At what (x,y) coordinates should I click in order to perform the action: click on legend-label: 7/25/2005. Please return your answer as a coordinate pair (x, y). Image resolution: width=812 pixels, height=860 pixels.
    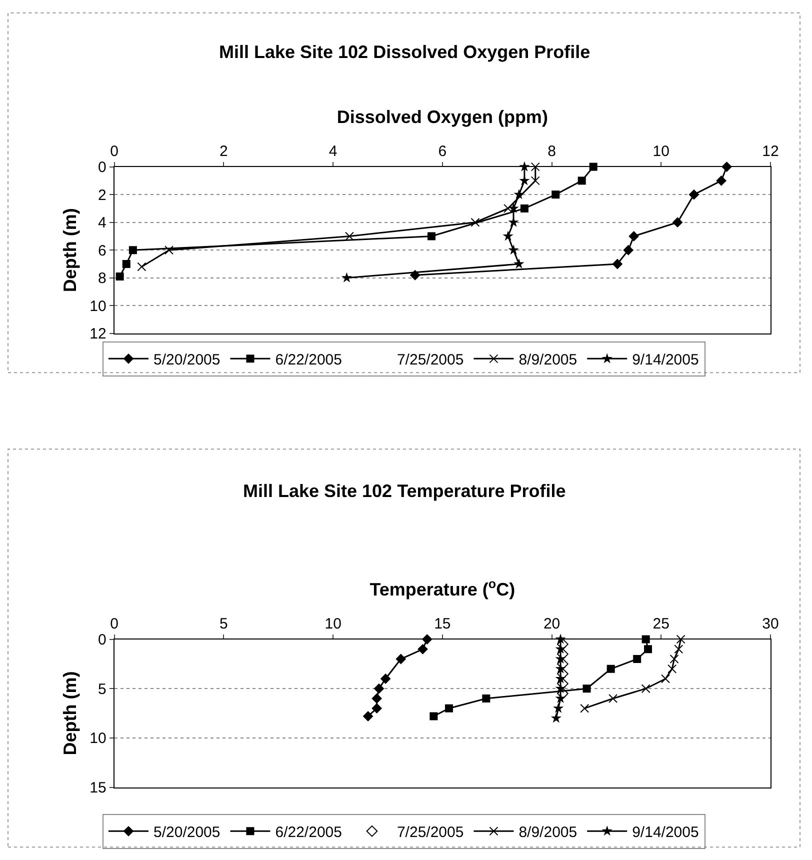
    Looking at the image, I should click on (430, 832).